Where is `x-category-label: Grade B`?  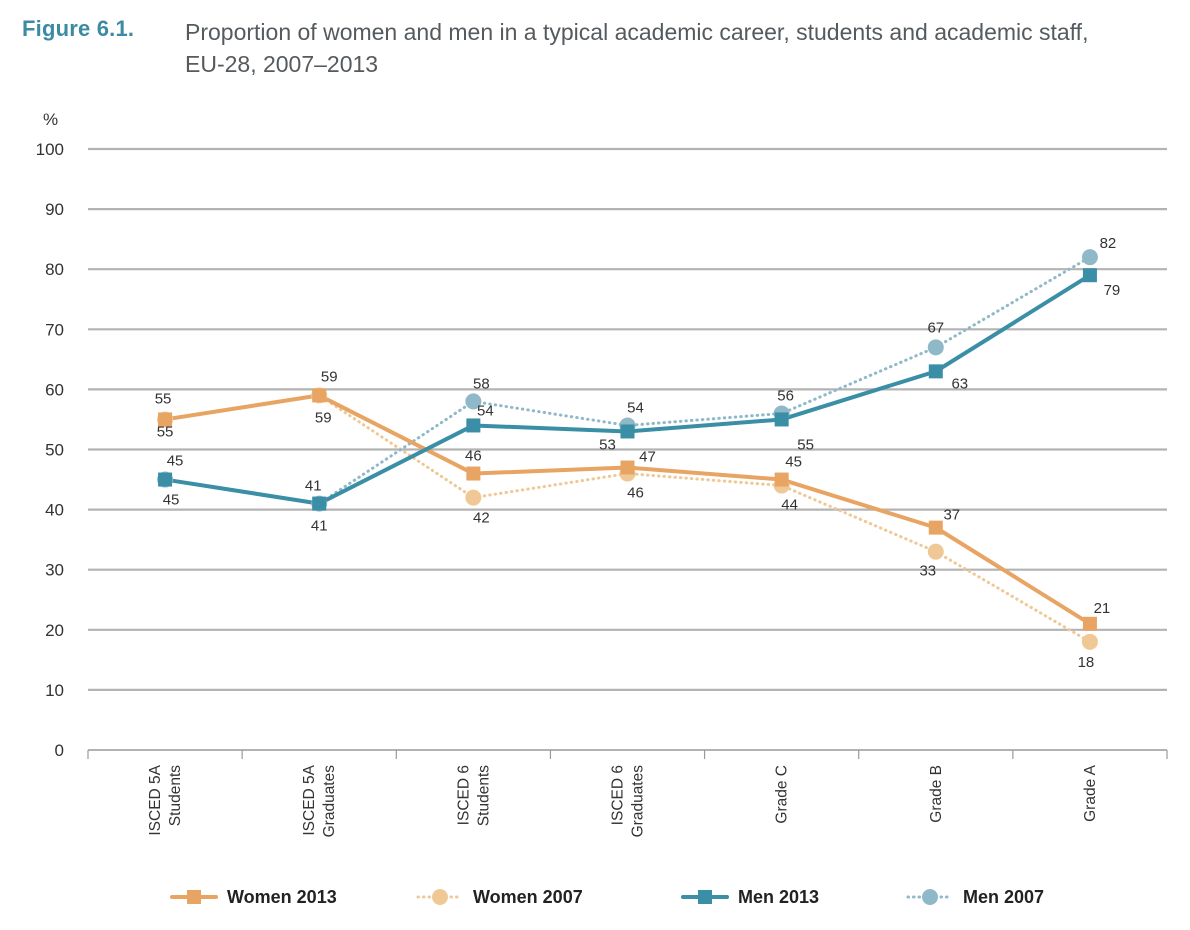
x-category-label: Grade B is located at coordinates (936, 794).